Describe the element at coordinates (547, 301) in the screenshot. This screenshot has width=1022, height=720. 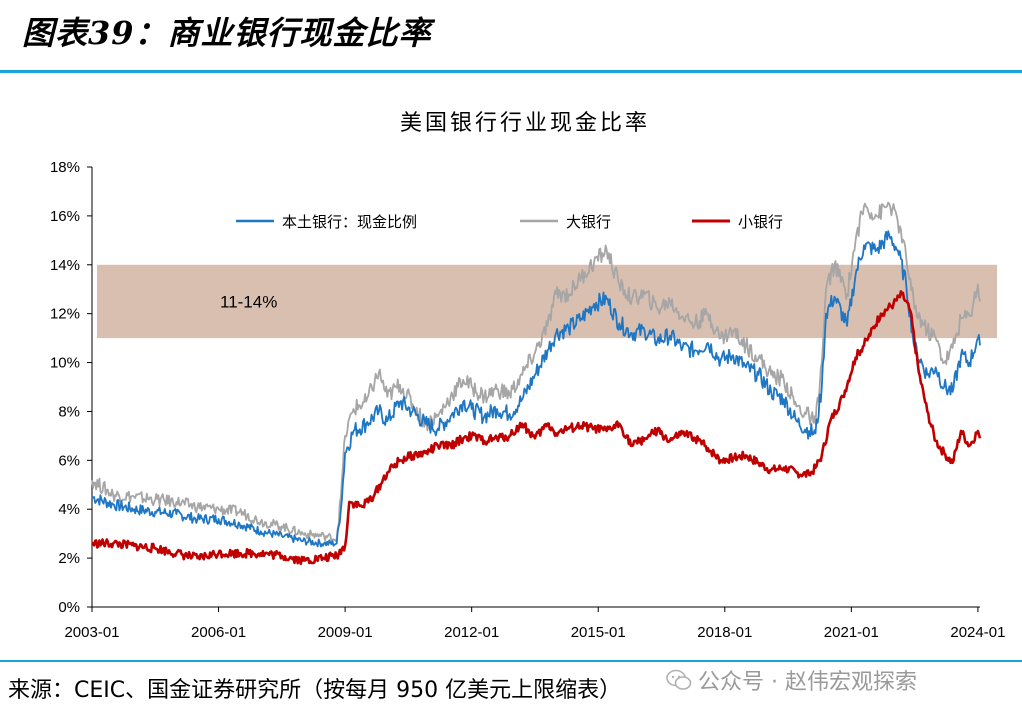
I see `band-layer: 11-14%` at that location.